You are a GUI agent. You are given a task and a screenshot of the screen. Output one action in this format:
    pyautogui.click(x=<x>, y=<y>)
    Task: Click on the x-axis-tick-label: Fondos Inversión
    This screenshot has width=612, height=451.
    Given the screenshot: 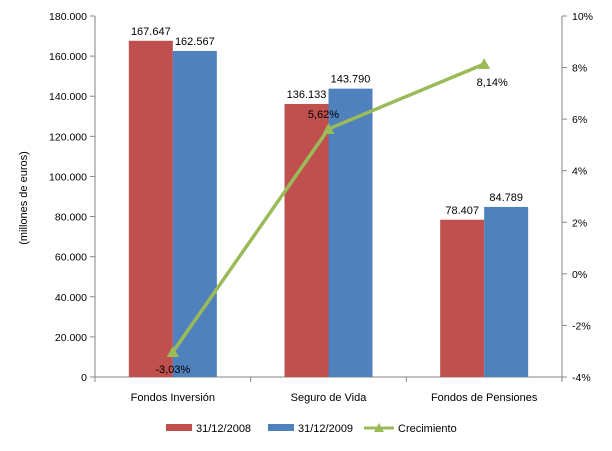 What is the action you would take?
    pyautogui.click(x=173, y=398)
    